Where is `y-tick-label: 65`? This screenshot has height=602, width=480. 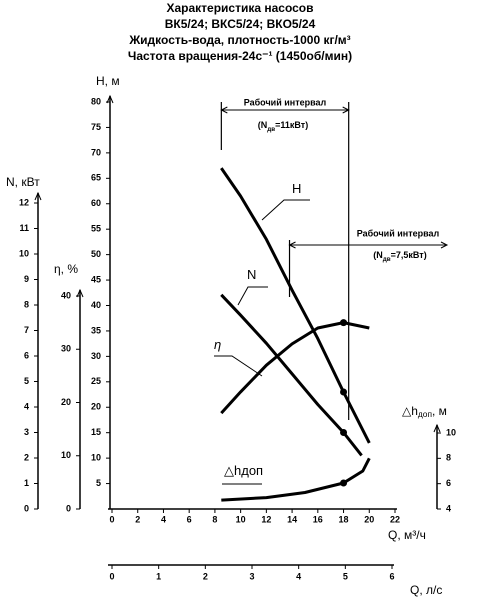
y-tick-label: 65 is located at coordinates (96, 178).